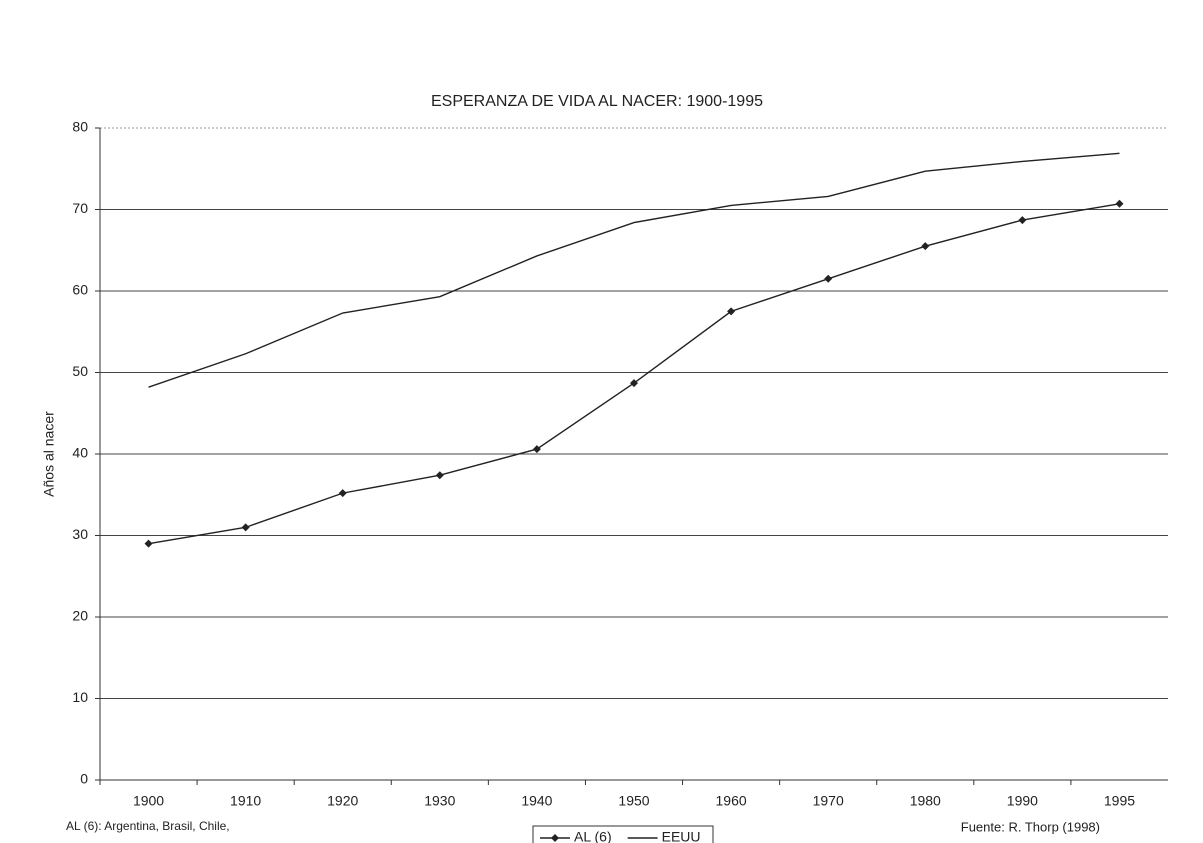 Image resolution: width=1203 pixels, height=843 pixels. What do you see at coordinates (633, 801) in the screenshot?
I see `x-tick-label: 1950` at bounding box center [633, 801].